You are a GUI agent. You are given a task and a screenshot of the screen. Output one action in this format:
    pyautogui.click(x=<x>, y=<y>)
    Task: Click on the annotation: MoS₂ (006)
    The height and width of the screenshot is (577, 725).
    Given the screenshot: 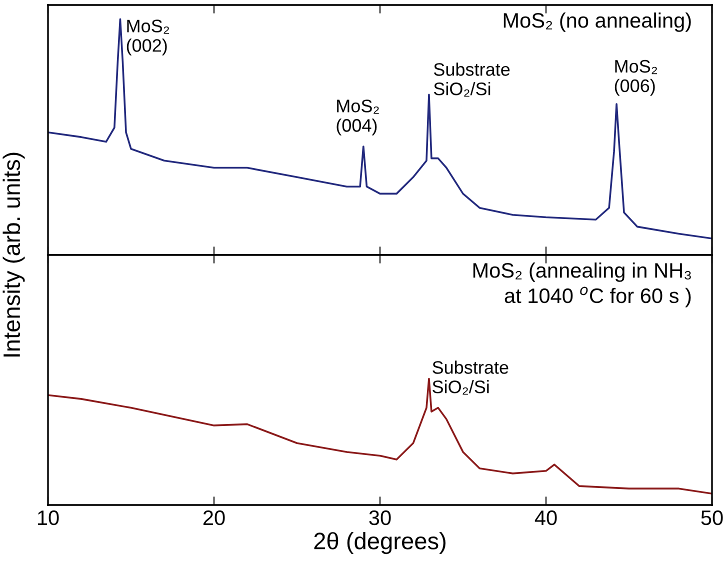 What is the action you would take?
    pyautogui.click(x=636, y=78)
    